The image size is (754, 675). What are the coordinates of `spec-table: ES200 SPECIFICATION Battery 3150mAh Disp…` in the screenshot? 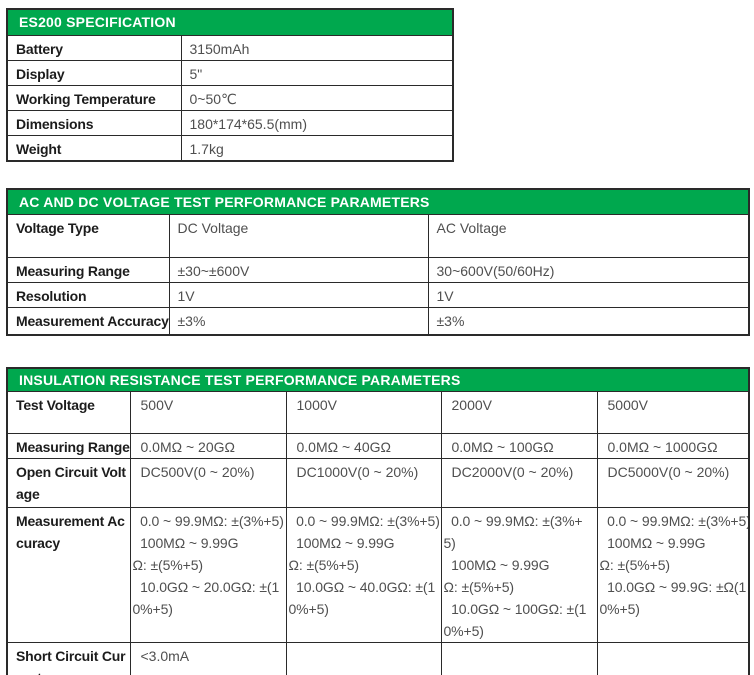 It's located at (230, 85).